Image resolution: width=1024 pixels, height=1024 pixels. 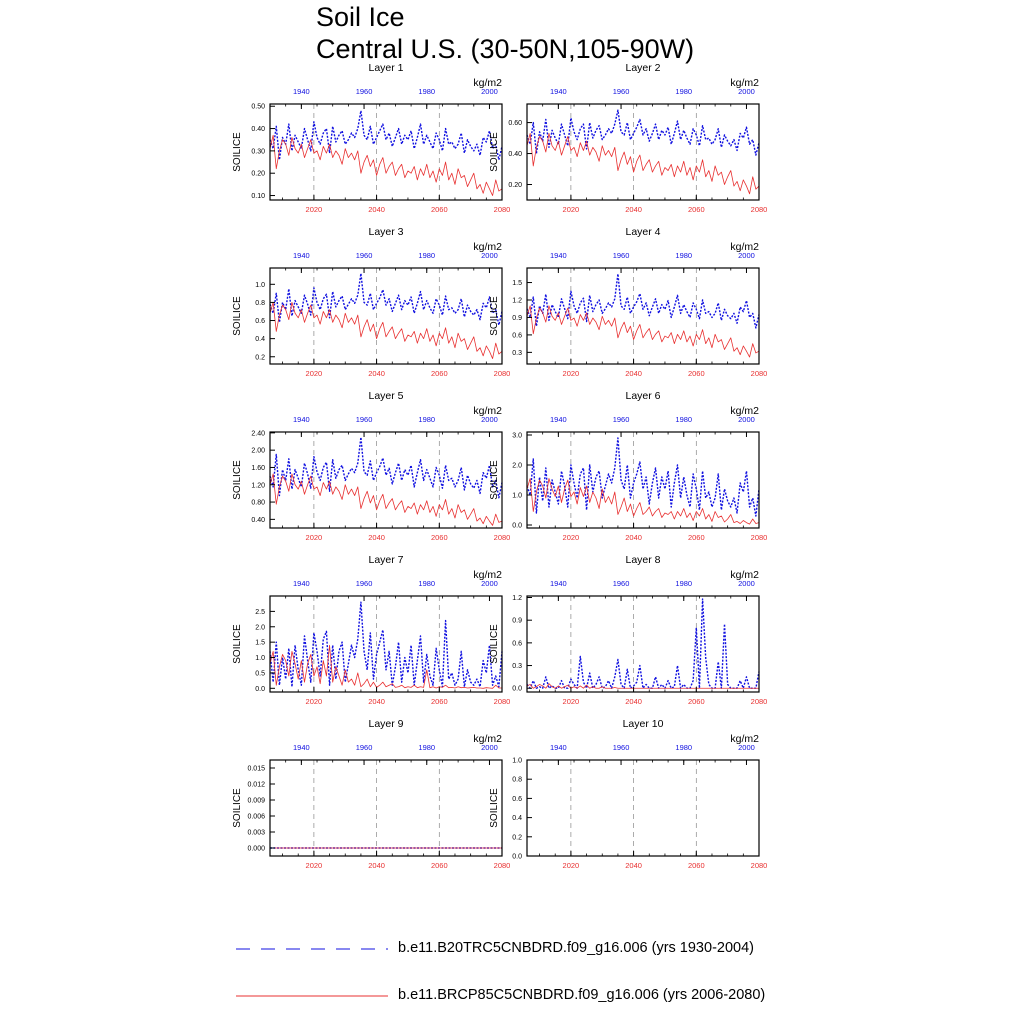 I want to click on y-axis-tick-label: 2.0, so click(x=517, y=466).